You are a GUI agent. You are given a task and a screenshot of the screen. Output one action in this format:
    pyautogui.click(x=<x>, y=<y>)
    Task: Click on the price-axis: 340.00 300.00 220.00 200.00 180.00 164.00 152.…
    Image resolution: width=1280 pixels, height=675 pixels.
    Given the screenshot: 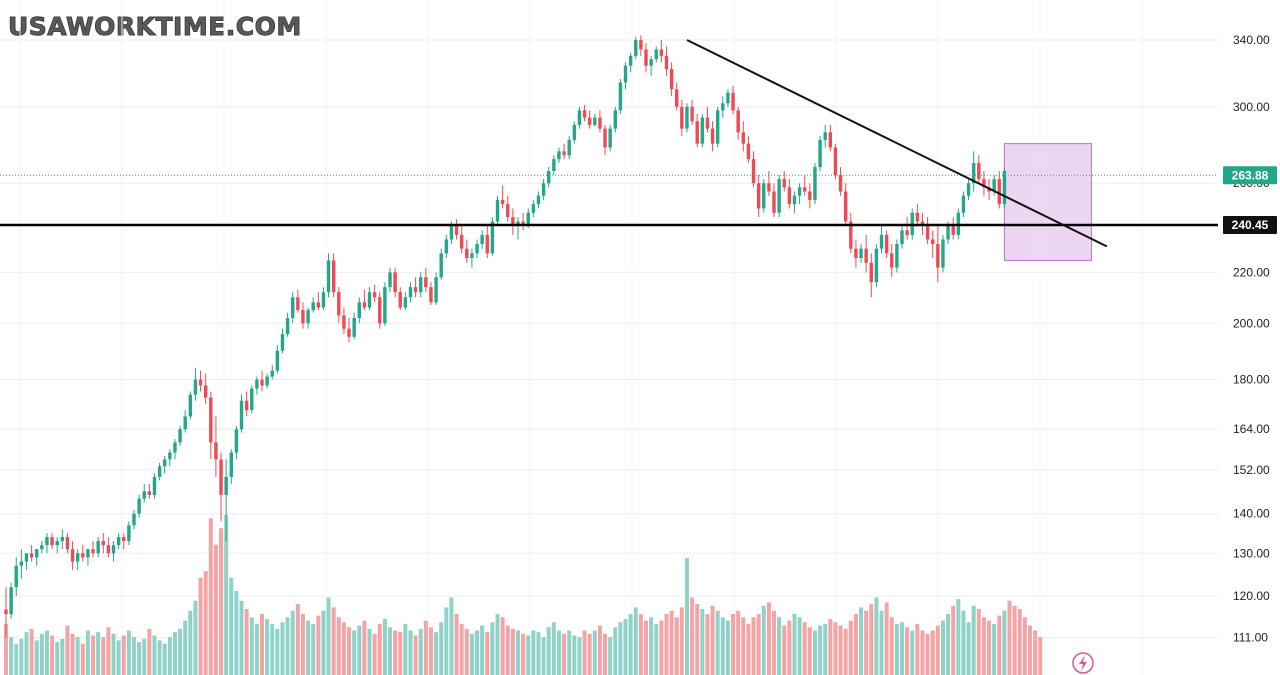 What is the action you would take?
    pyautogui.click(x=1251, y=354)
    